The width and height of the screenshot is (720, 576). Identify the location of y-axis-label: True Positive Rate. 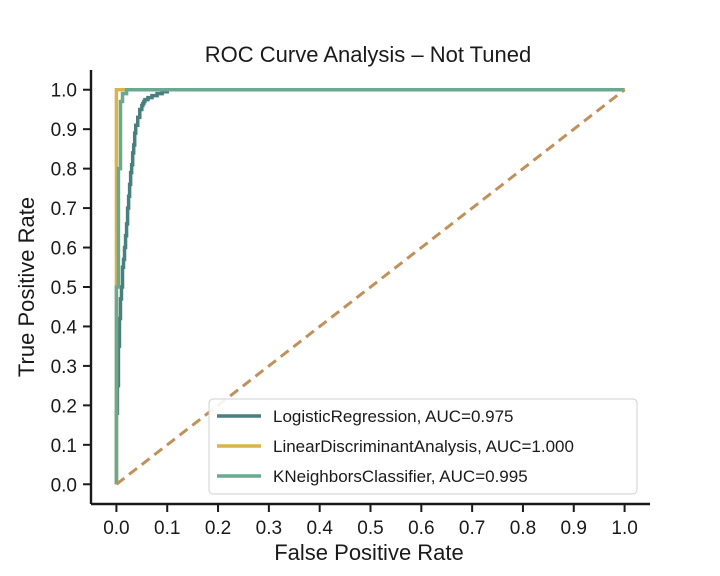
(26, 287).